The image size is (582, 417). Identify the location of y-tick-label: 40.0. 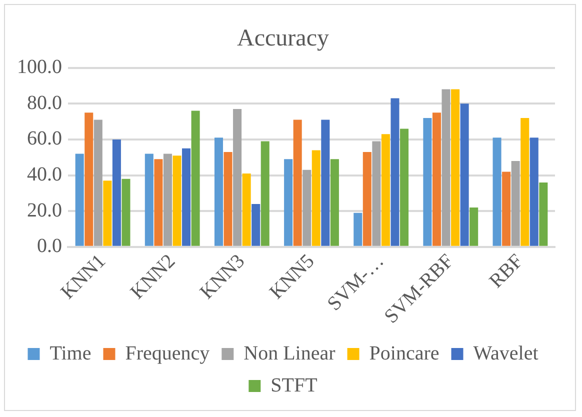
(44, 175).